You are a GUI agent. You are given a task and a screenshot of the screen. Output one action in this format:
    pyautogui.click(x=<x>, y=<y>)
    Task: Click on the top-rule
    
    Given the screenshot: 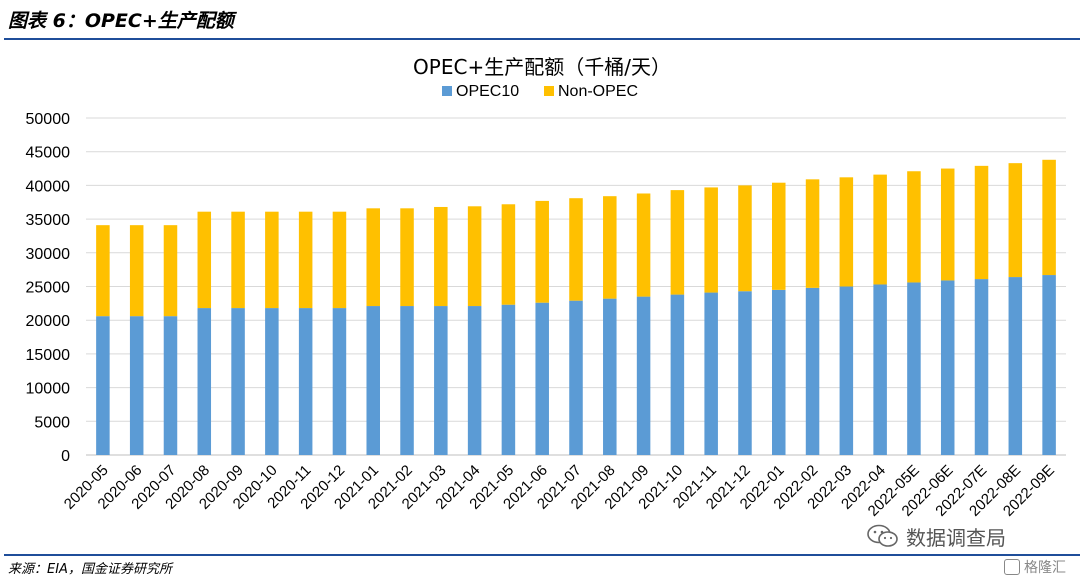 What is the action you would take?
    pyautogui.click(x=542, y=39)
    